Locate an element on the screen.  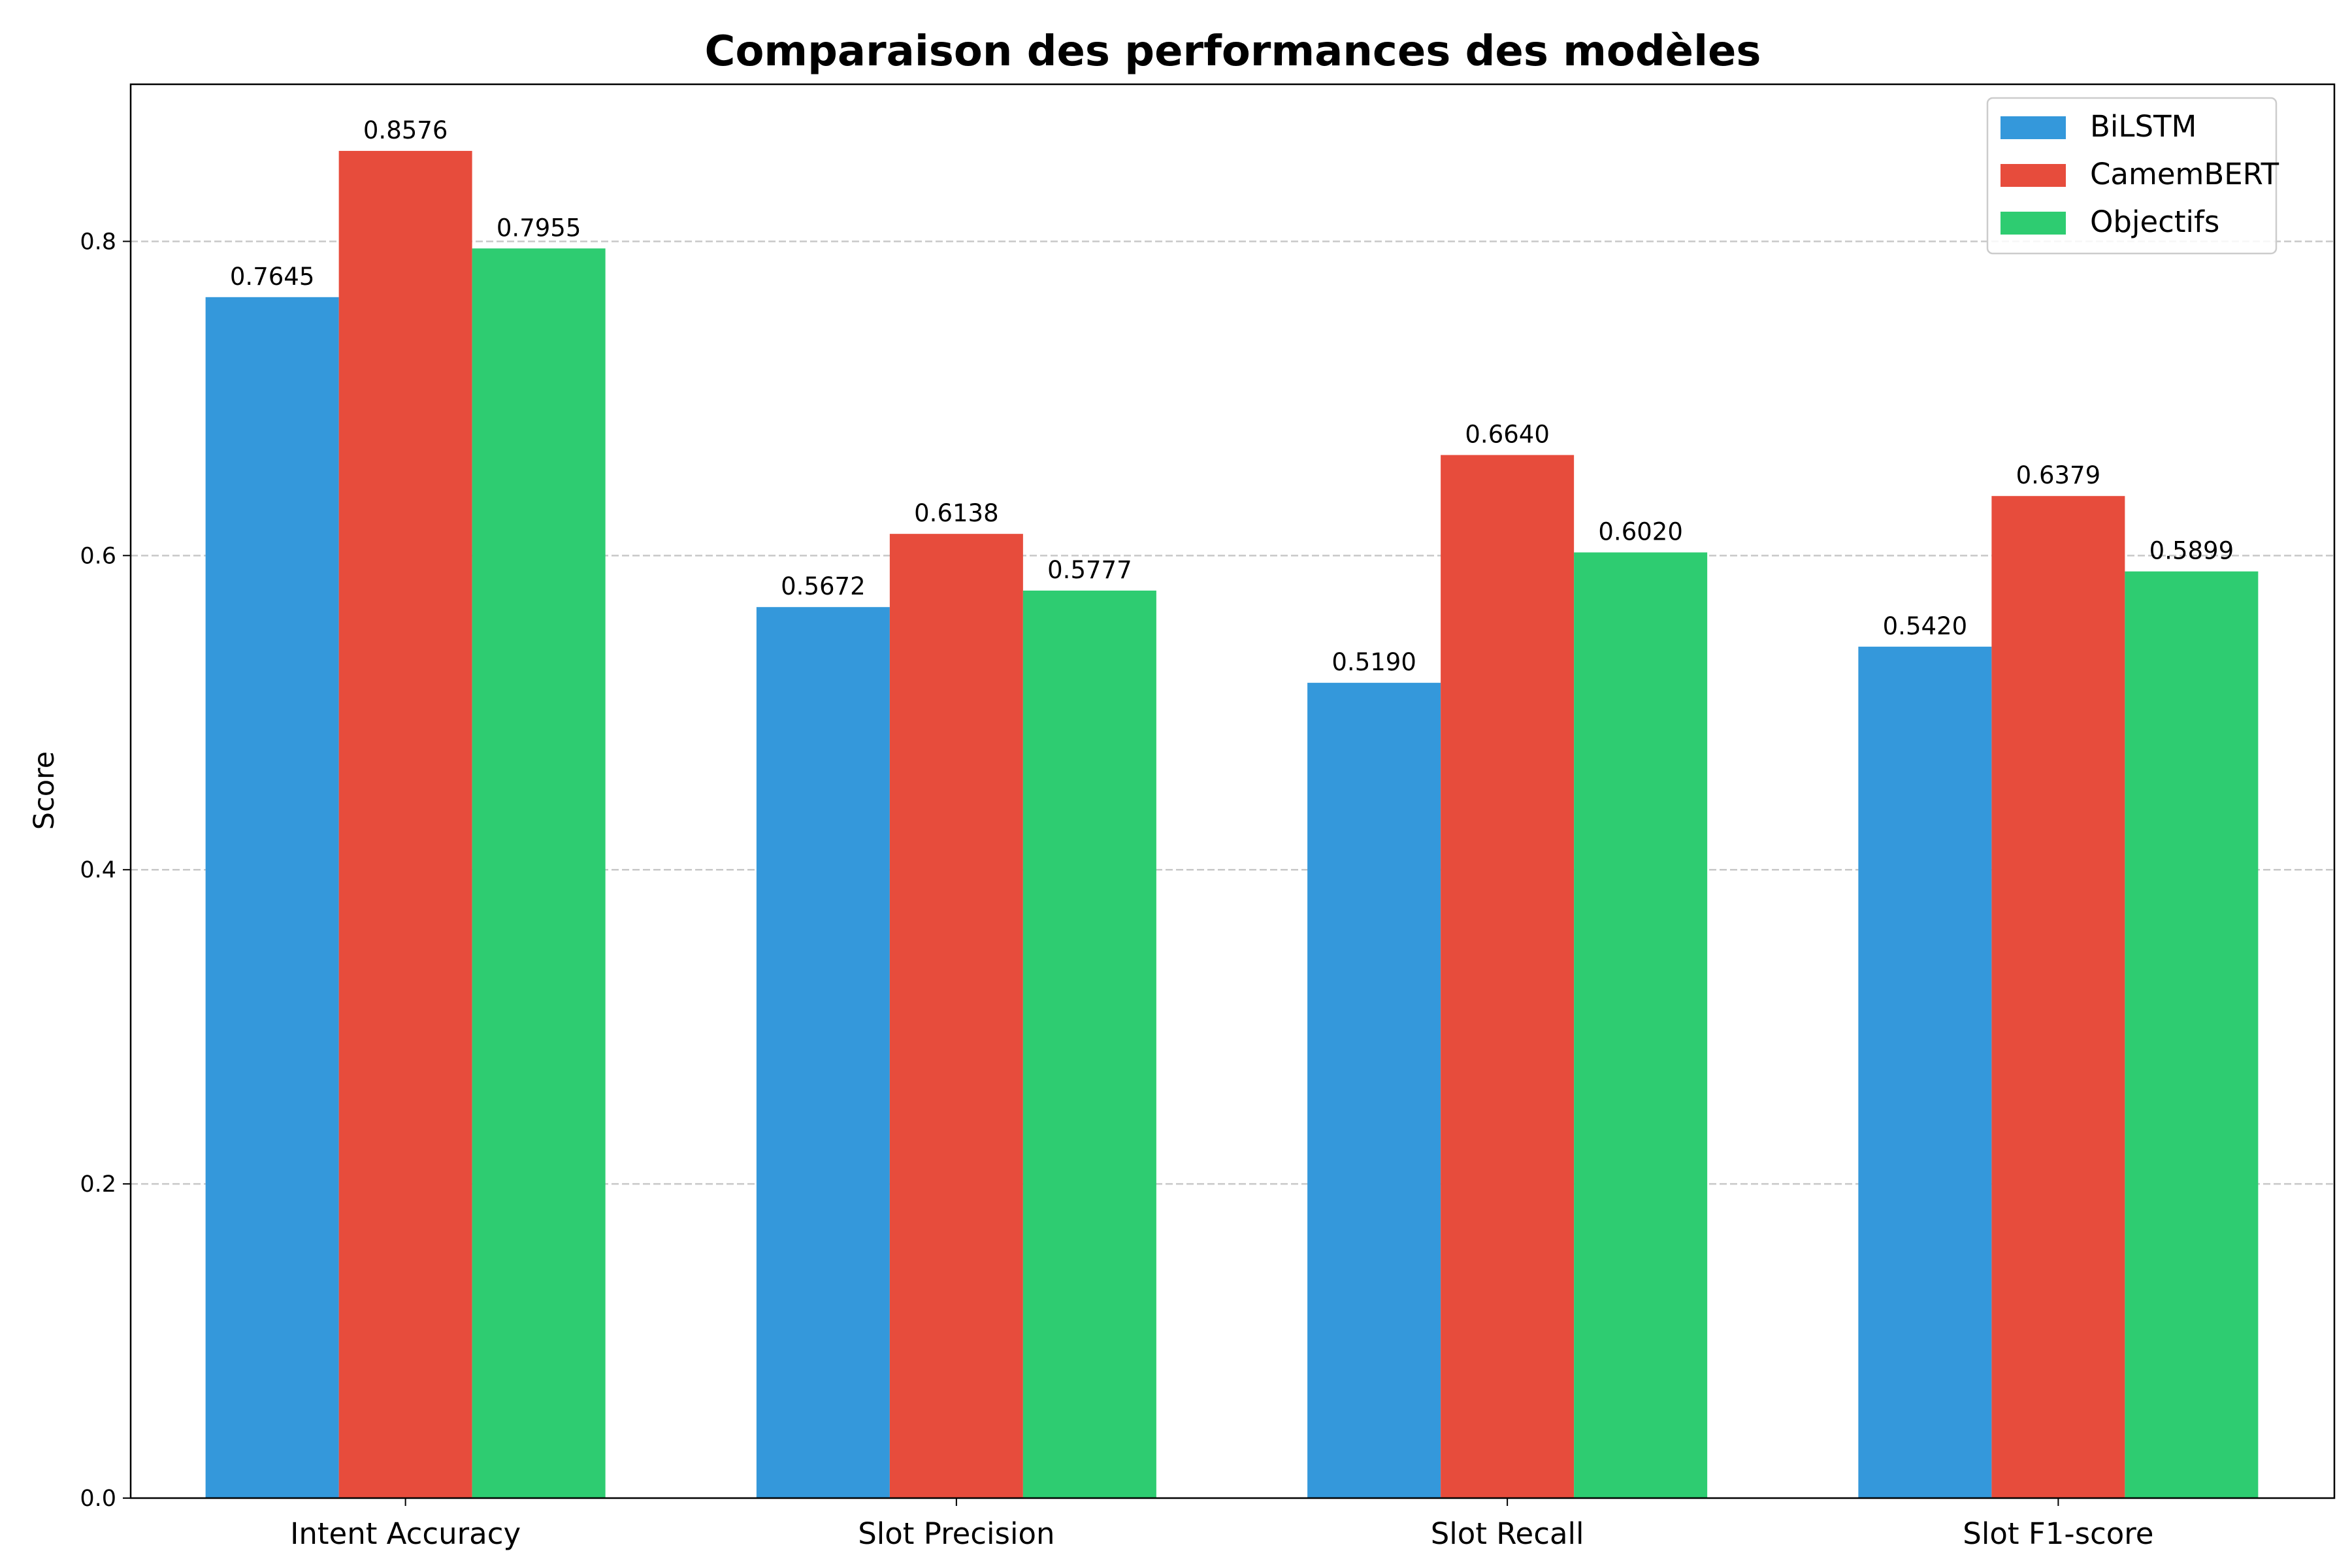
x-tick-label: Slot Precision is located at coordinates (956, 1533).